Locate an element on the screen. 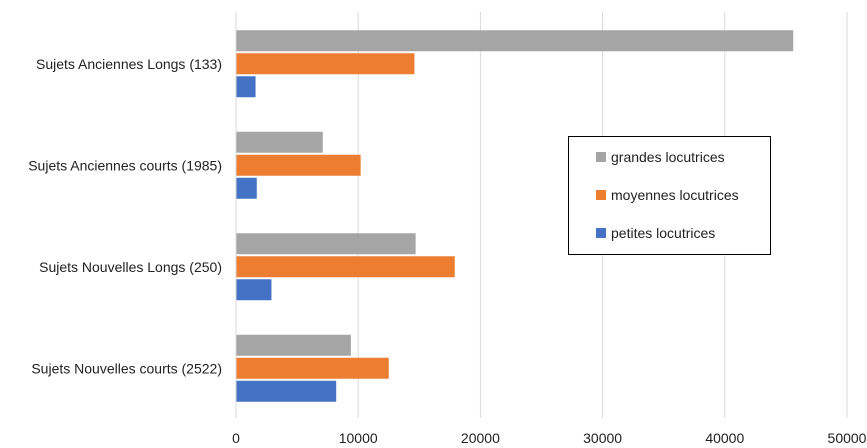 Image resolution: width=867 pixels, height=448 pixels. x-tick-label: 20000 is located at coordinates (480, 438).